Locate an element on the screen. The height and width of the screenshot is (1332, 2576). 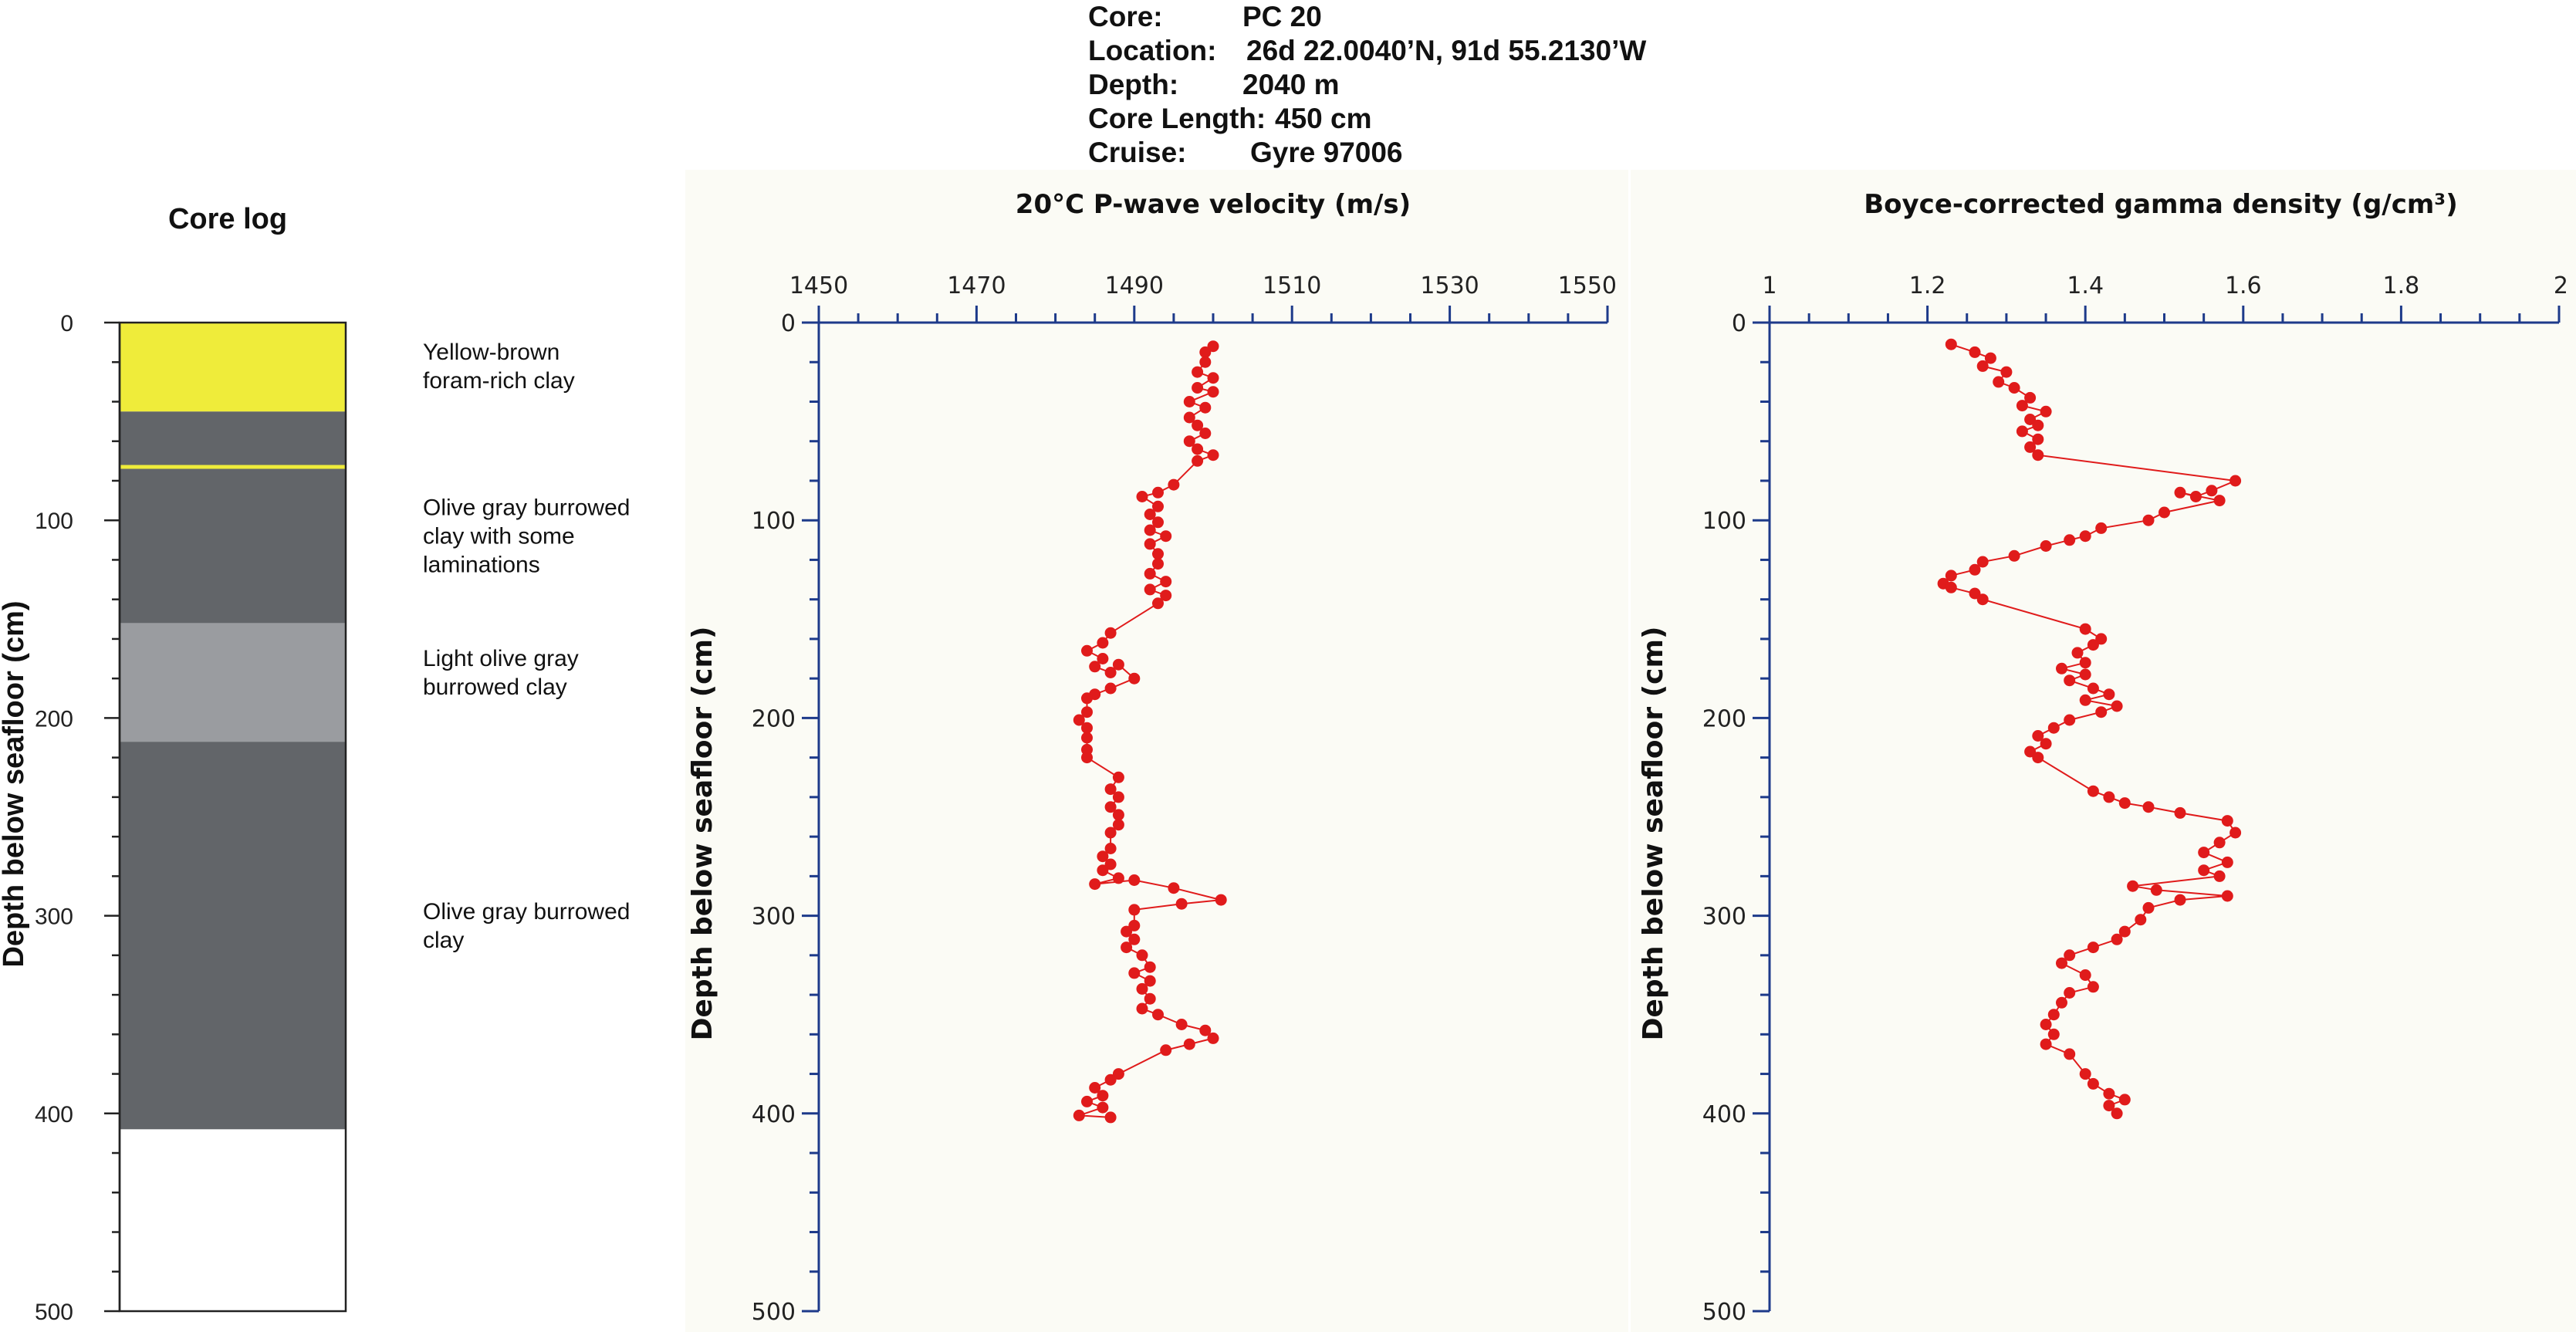
header-row-location: Location: 26d 22.0040’N, 91d 55.2130’W is located at coordinates (1474, 51).